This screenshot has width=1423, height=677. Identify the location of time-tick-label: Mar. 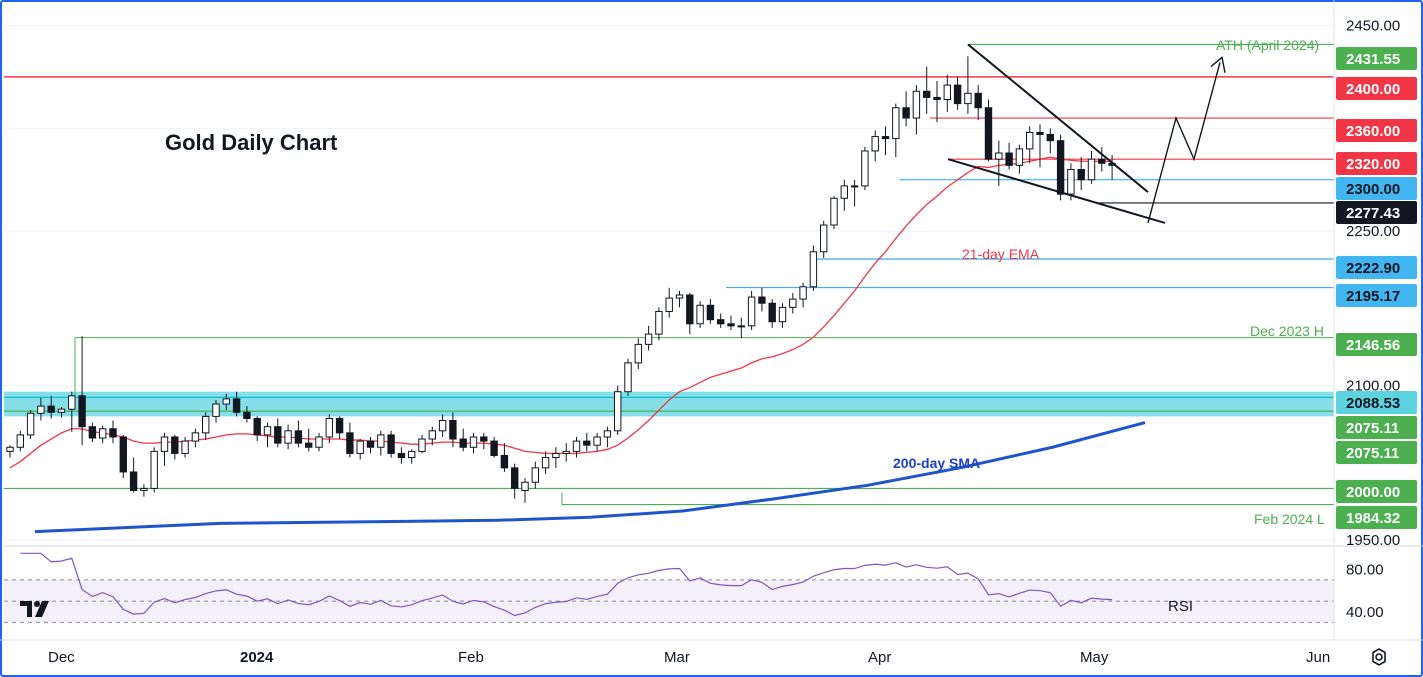
(677, 657).